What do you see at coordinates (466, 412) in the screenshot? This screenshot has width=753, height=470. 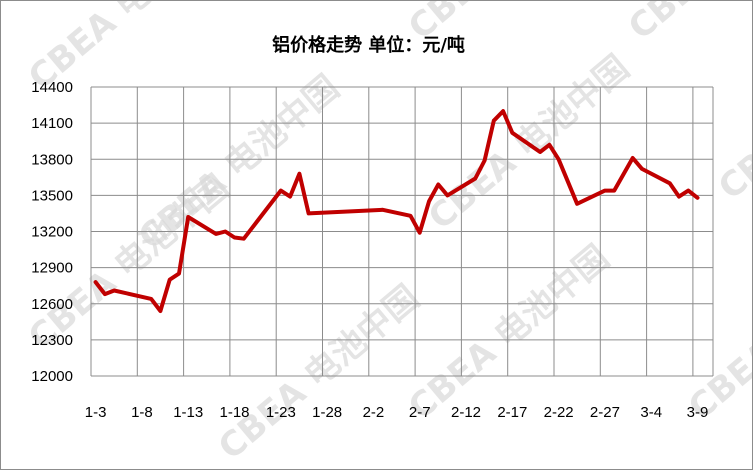 I see `x-tick-label: 2-12` at bounding box center [466, 412].